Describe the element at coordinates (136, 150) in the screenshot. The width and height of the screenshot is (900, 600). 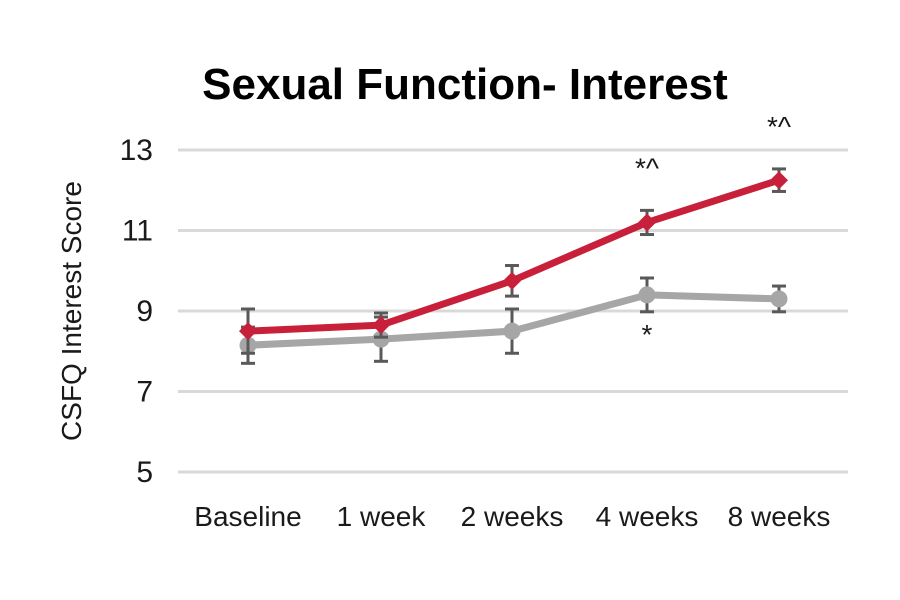
I see `y-tick-label: 13` at that location.